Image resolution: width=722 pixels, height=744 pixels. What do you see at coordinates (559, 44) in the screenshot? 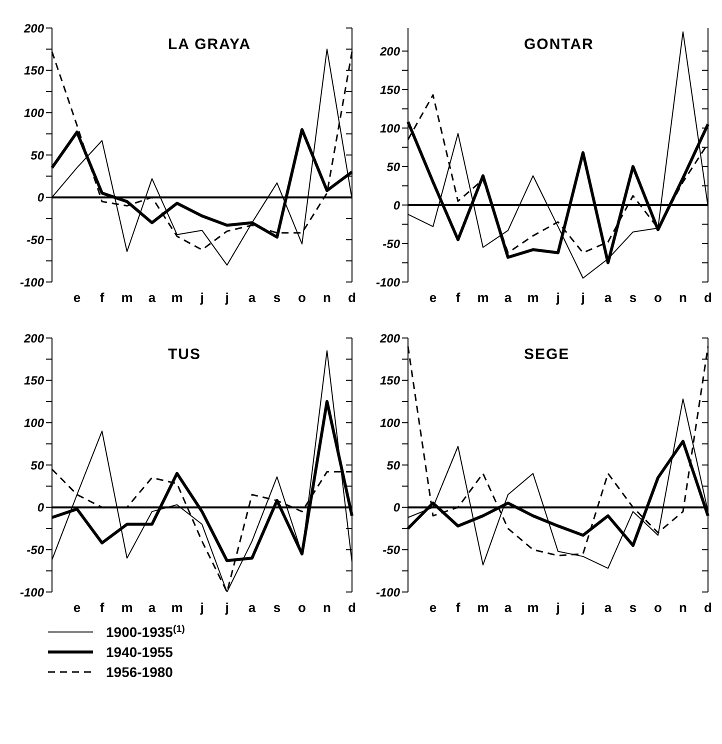
I see `text: GONTAR` at bounding box center [559, 44].